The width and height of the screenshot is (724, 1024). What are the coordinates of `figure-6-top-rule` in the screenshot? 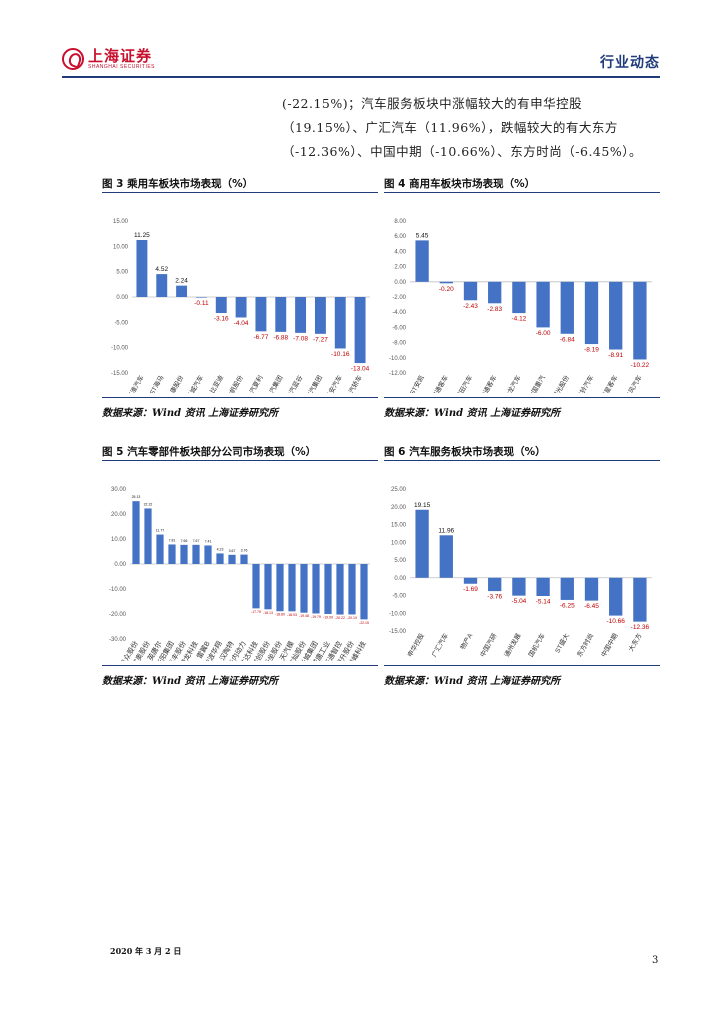 It's located at (522, 460).